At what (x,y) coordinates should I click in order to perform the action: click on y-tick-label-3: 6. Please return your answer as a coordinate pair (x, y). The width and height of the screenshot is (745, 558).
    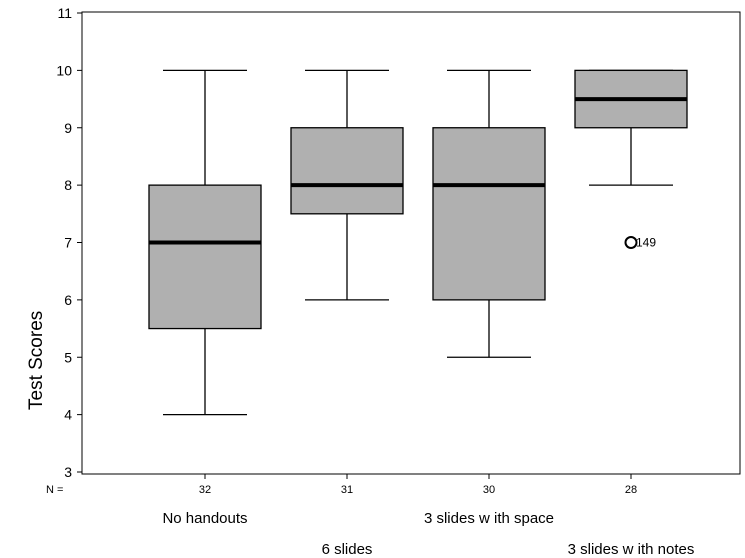
    Looking at the image, I should click on (68, 300).